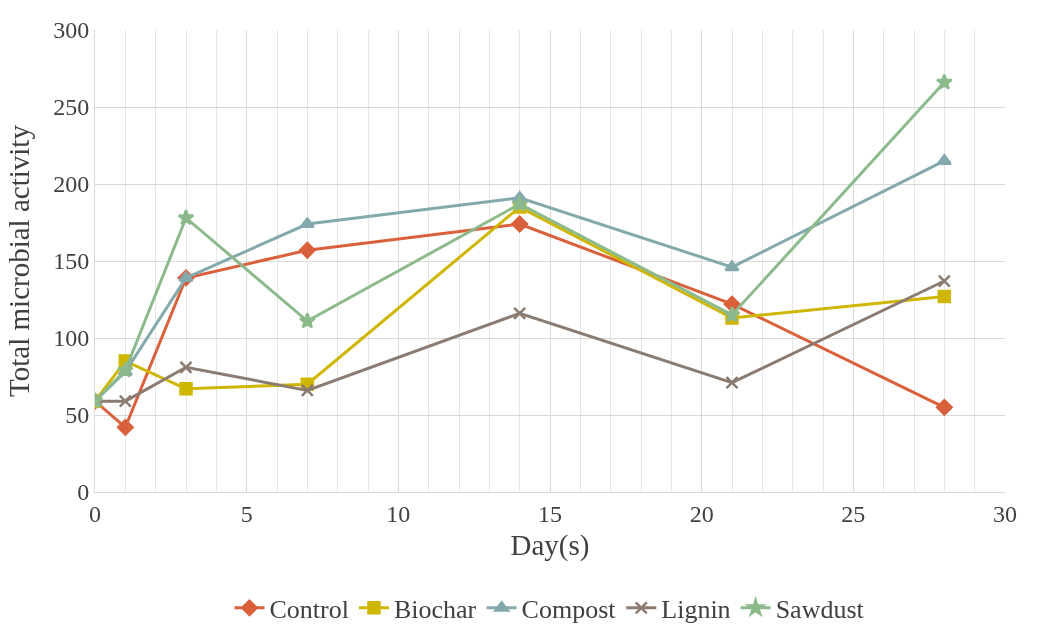 The width and height of the screenshot is (1055, 644). I want to click on legend-label: Biochar, so click(435, 609).